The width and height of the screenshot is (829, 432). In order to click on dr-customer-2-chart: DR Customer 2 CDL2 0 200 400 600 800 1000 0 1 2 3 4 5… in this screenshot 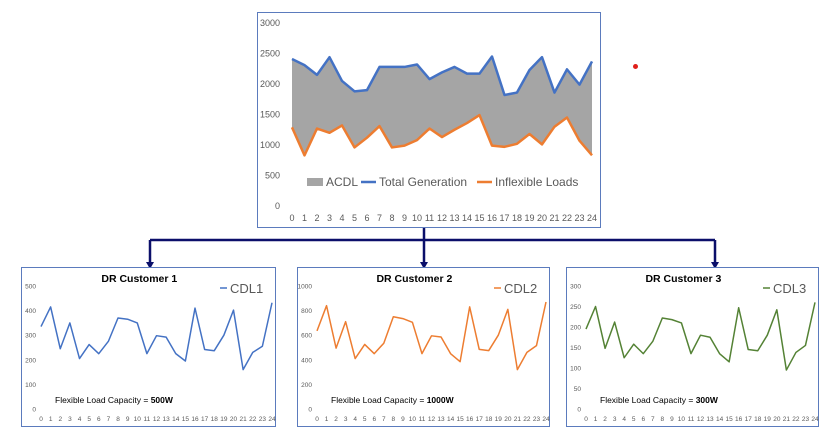, I will do `click(423, 347)`.